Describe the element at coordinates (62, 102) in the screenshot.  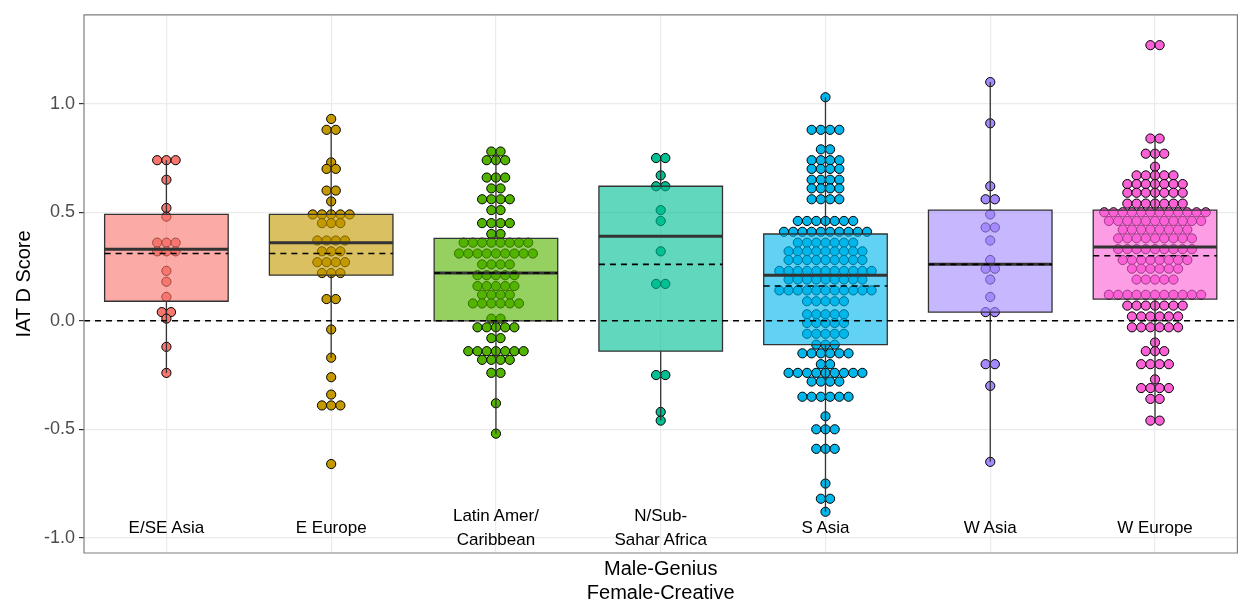
I see `y-tick-label: 1.0` at that location.